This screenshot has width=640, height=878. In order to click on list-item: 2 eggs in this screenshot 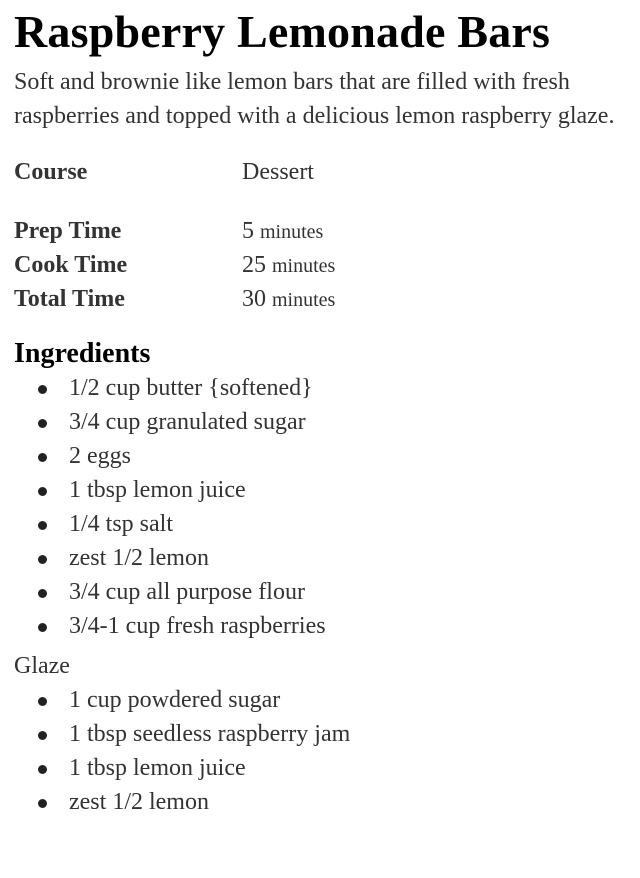, I will do `click(320, 456)`.